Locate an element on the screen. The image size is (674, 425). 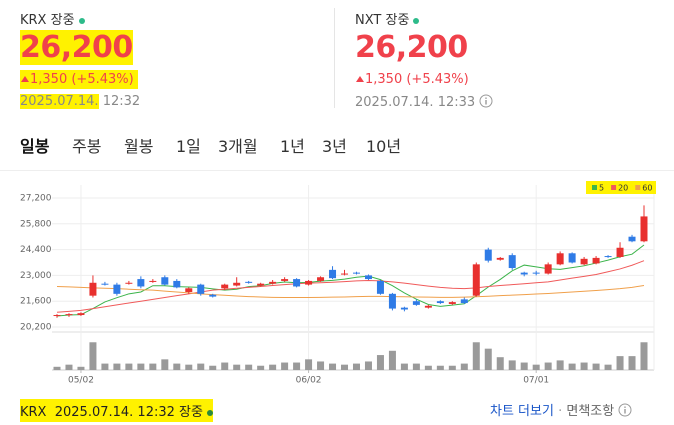
market-label: KRX 장중 is located at coordinates (52, 18).